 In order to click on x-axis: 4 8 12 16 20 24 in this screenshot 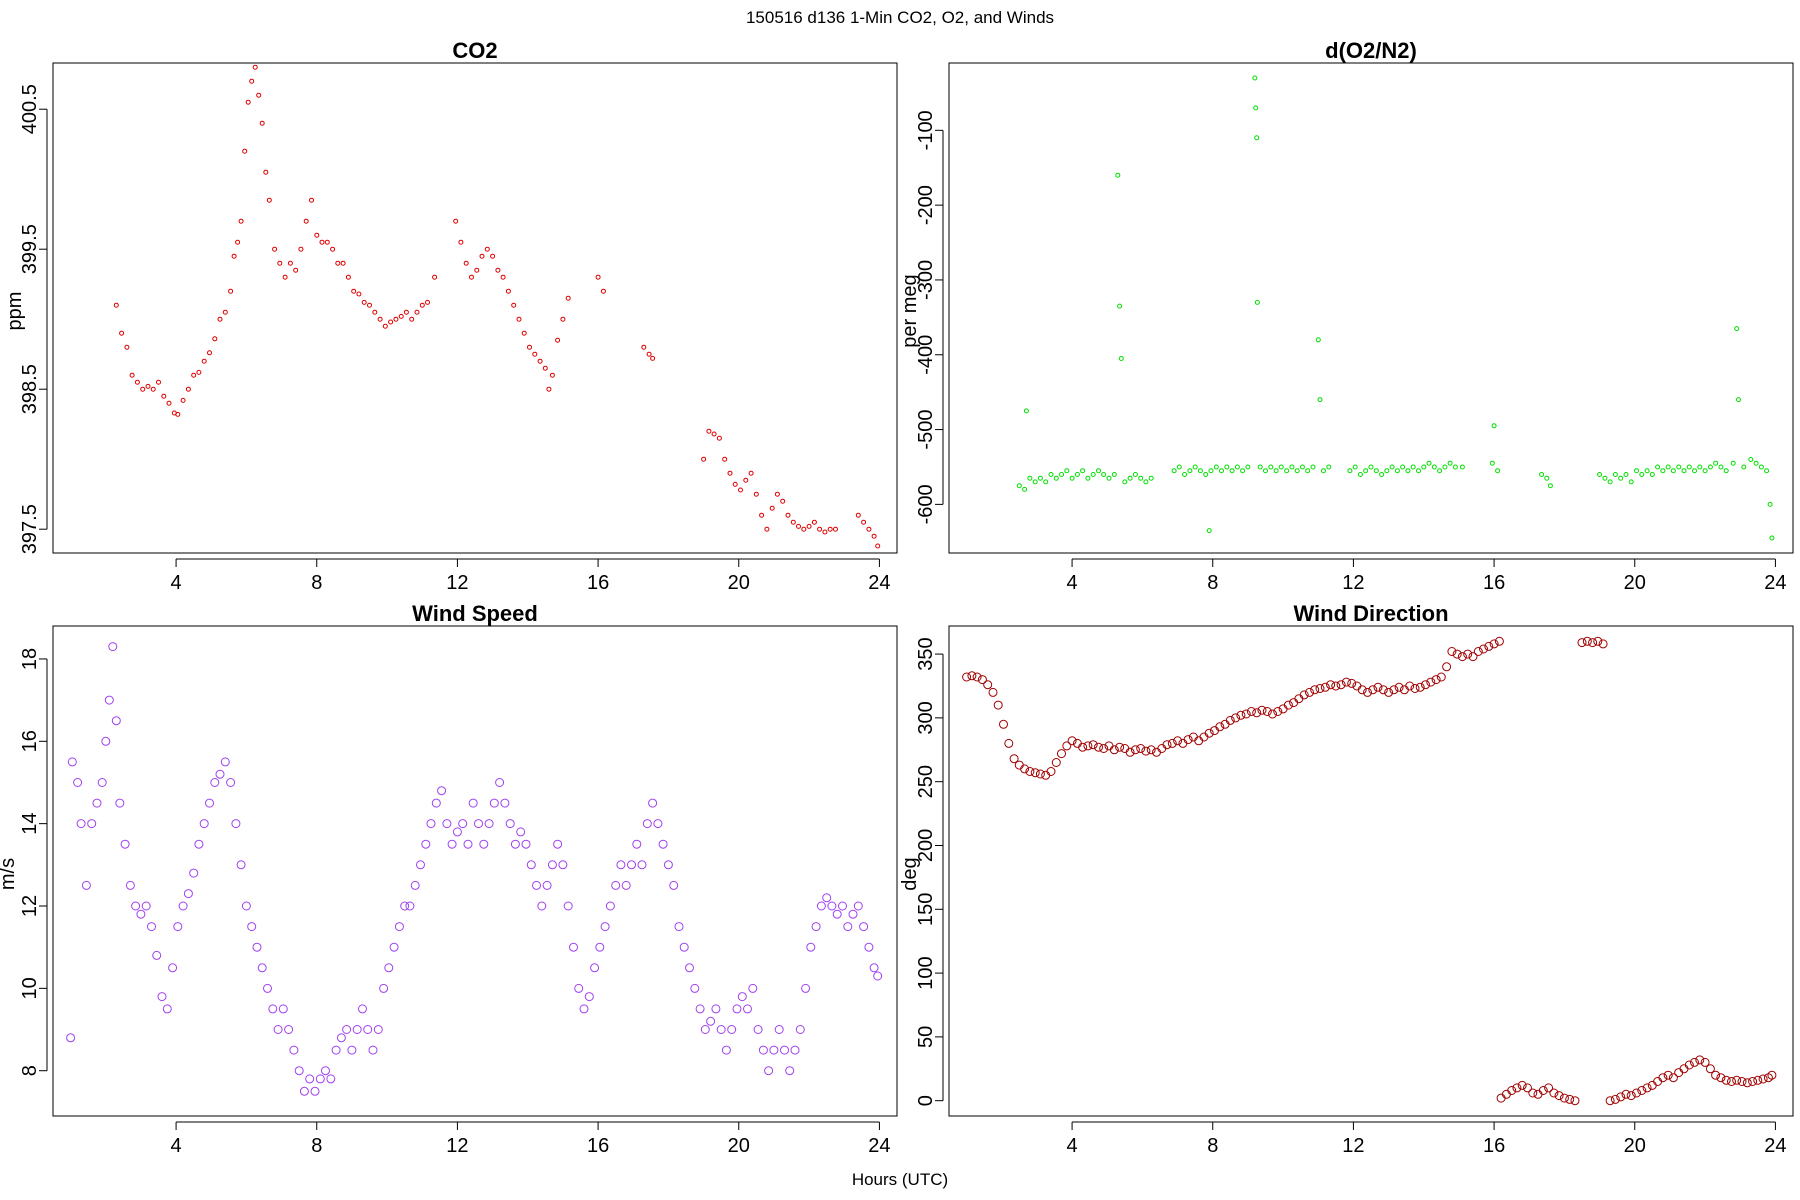, I will do `click(531, 1139)`.